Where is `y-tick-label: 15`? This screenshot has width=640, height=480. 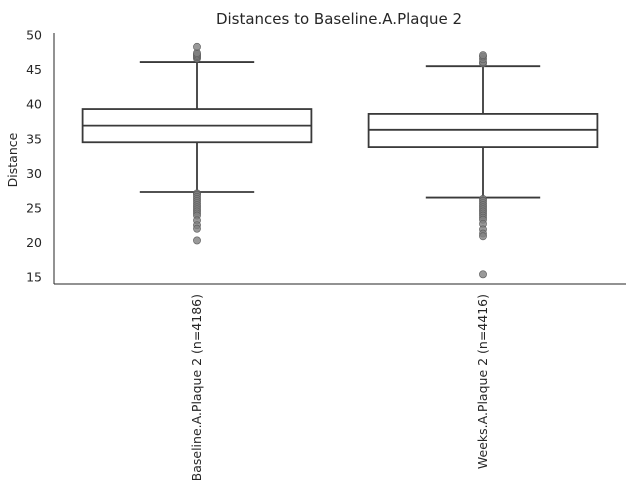 y-tick-label: 15 is located at coordinates (34, 277).